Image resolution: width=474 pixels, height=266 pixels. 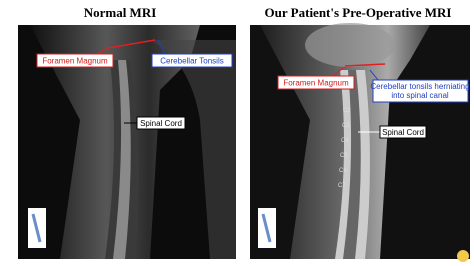 What do you see at coordinates (343, 171) in the screenshot?
I see `vertebra-label: C6` at bounding box center [343, 171].